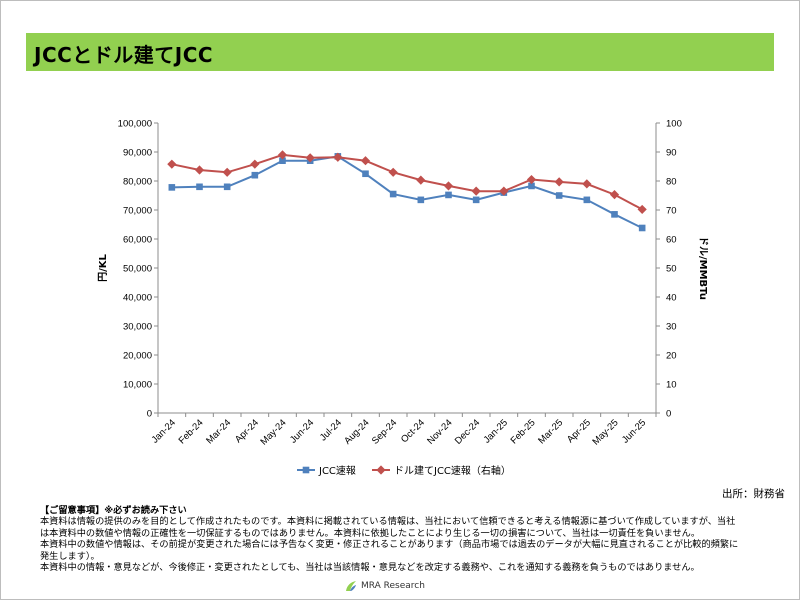 This screenshot has height=600, width=800. Describe the element at coordinates (103, 267) in the screenshot. I see `y-left-axis-title: 円/KL` at that location.